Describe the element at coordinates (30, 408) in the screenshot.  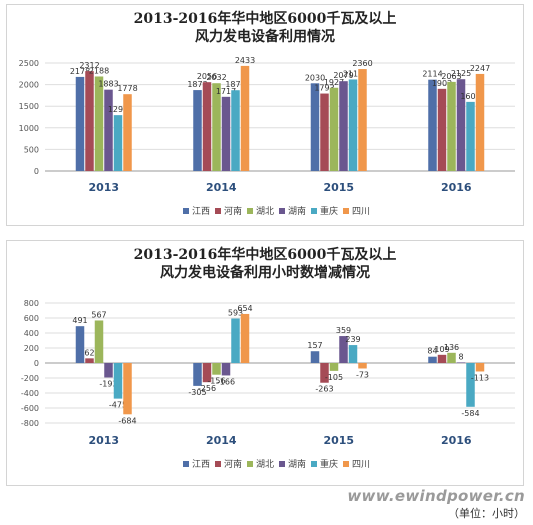
I see `y-tick-label: -600` at that location.